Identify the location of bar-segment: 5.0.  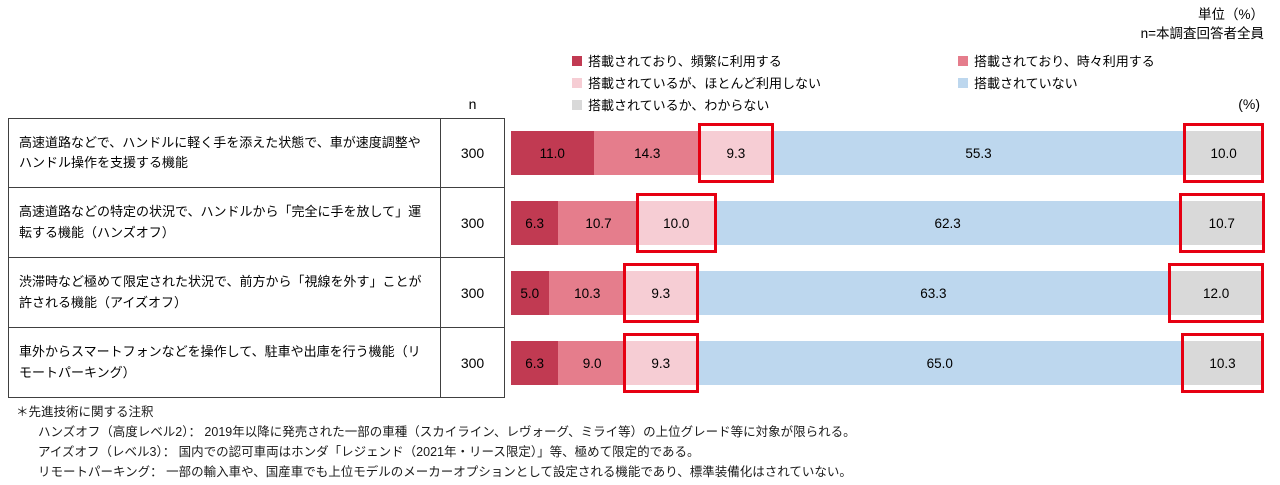
(530, 293).